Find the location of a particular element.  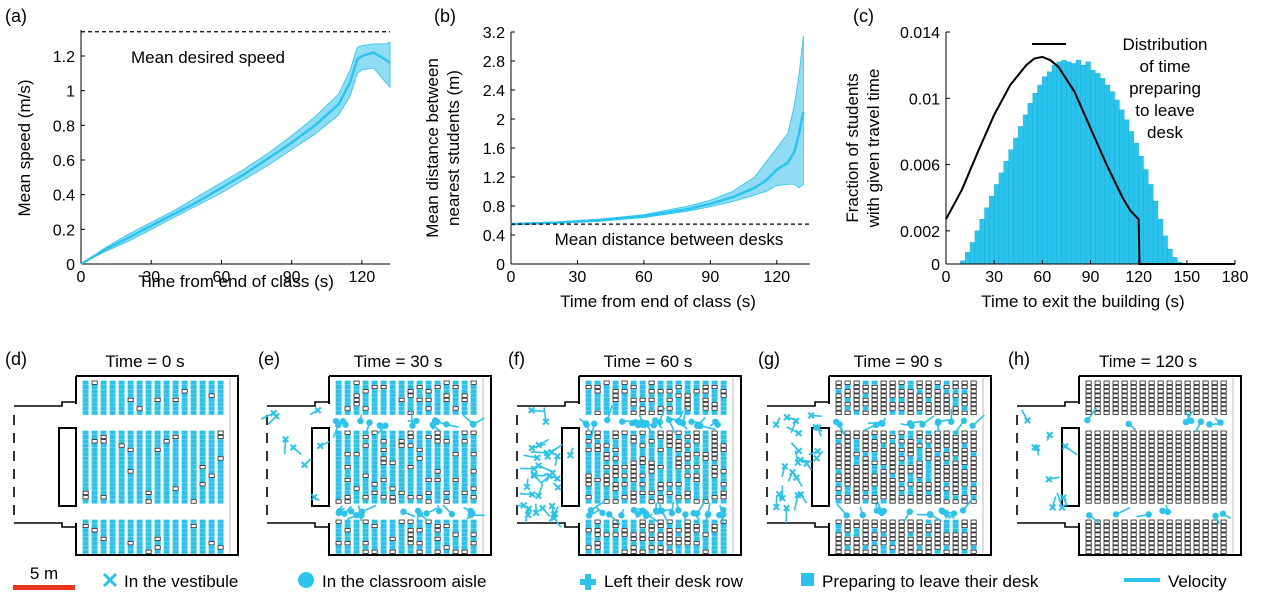

curve-legend-label: to leave is located at coordinates (1165, 110).